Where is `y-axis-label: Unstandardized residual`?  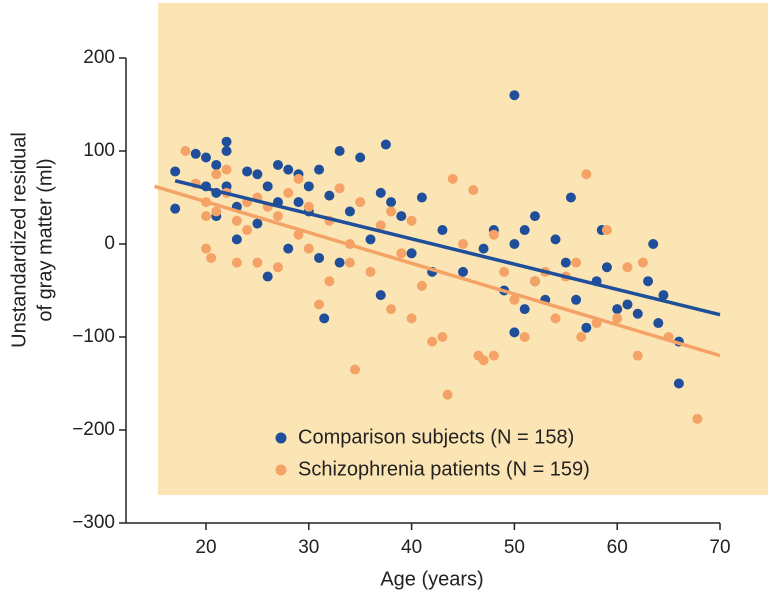
y-axis-label: Unstandardized residual is located at coordinates (19, 240).